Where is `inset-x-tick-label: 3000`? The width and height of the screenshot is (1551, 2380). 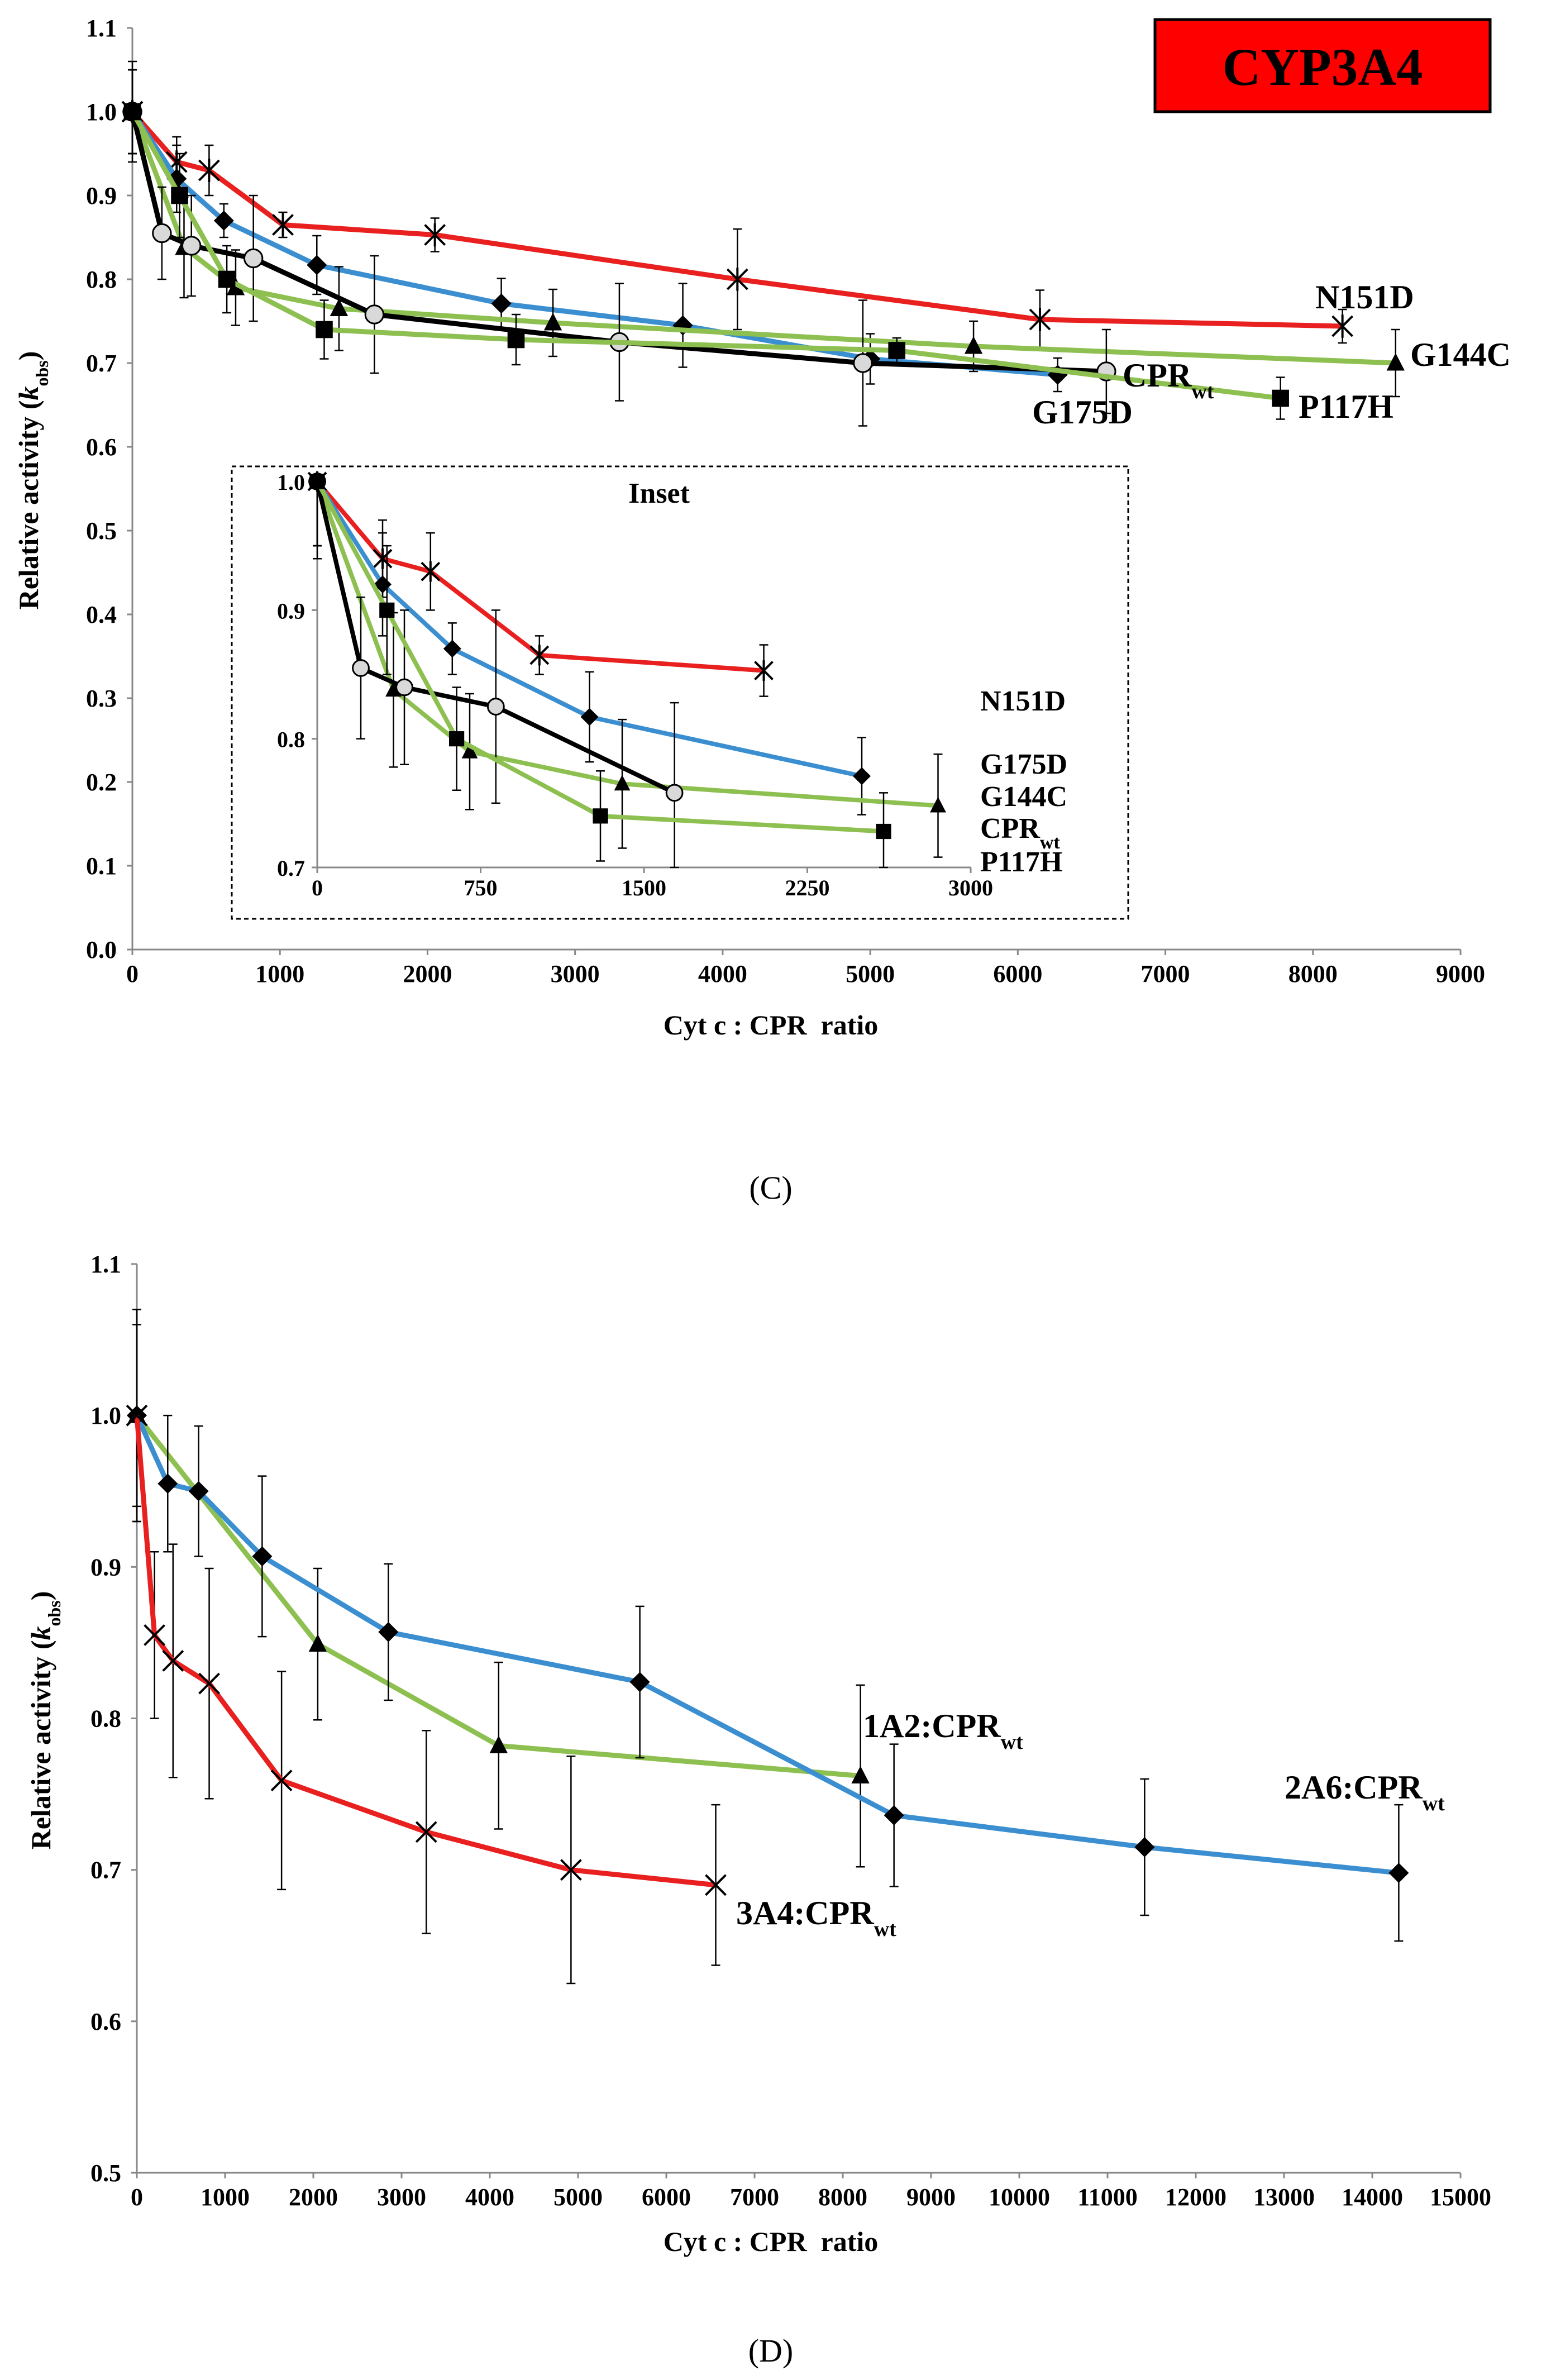 inset-x-tick-label: 3000 is located at coordinates (970, 887).